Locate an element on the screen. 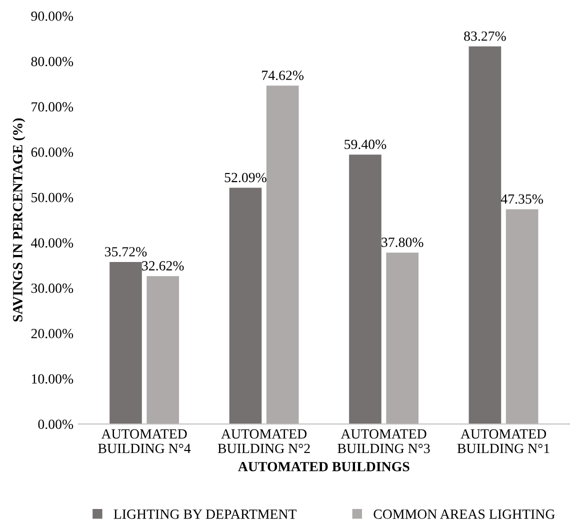  data-label: 47.35% is located at coordinates (522, 199).